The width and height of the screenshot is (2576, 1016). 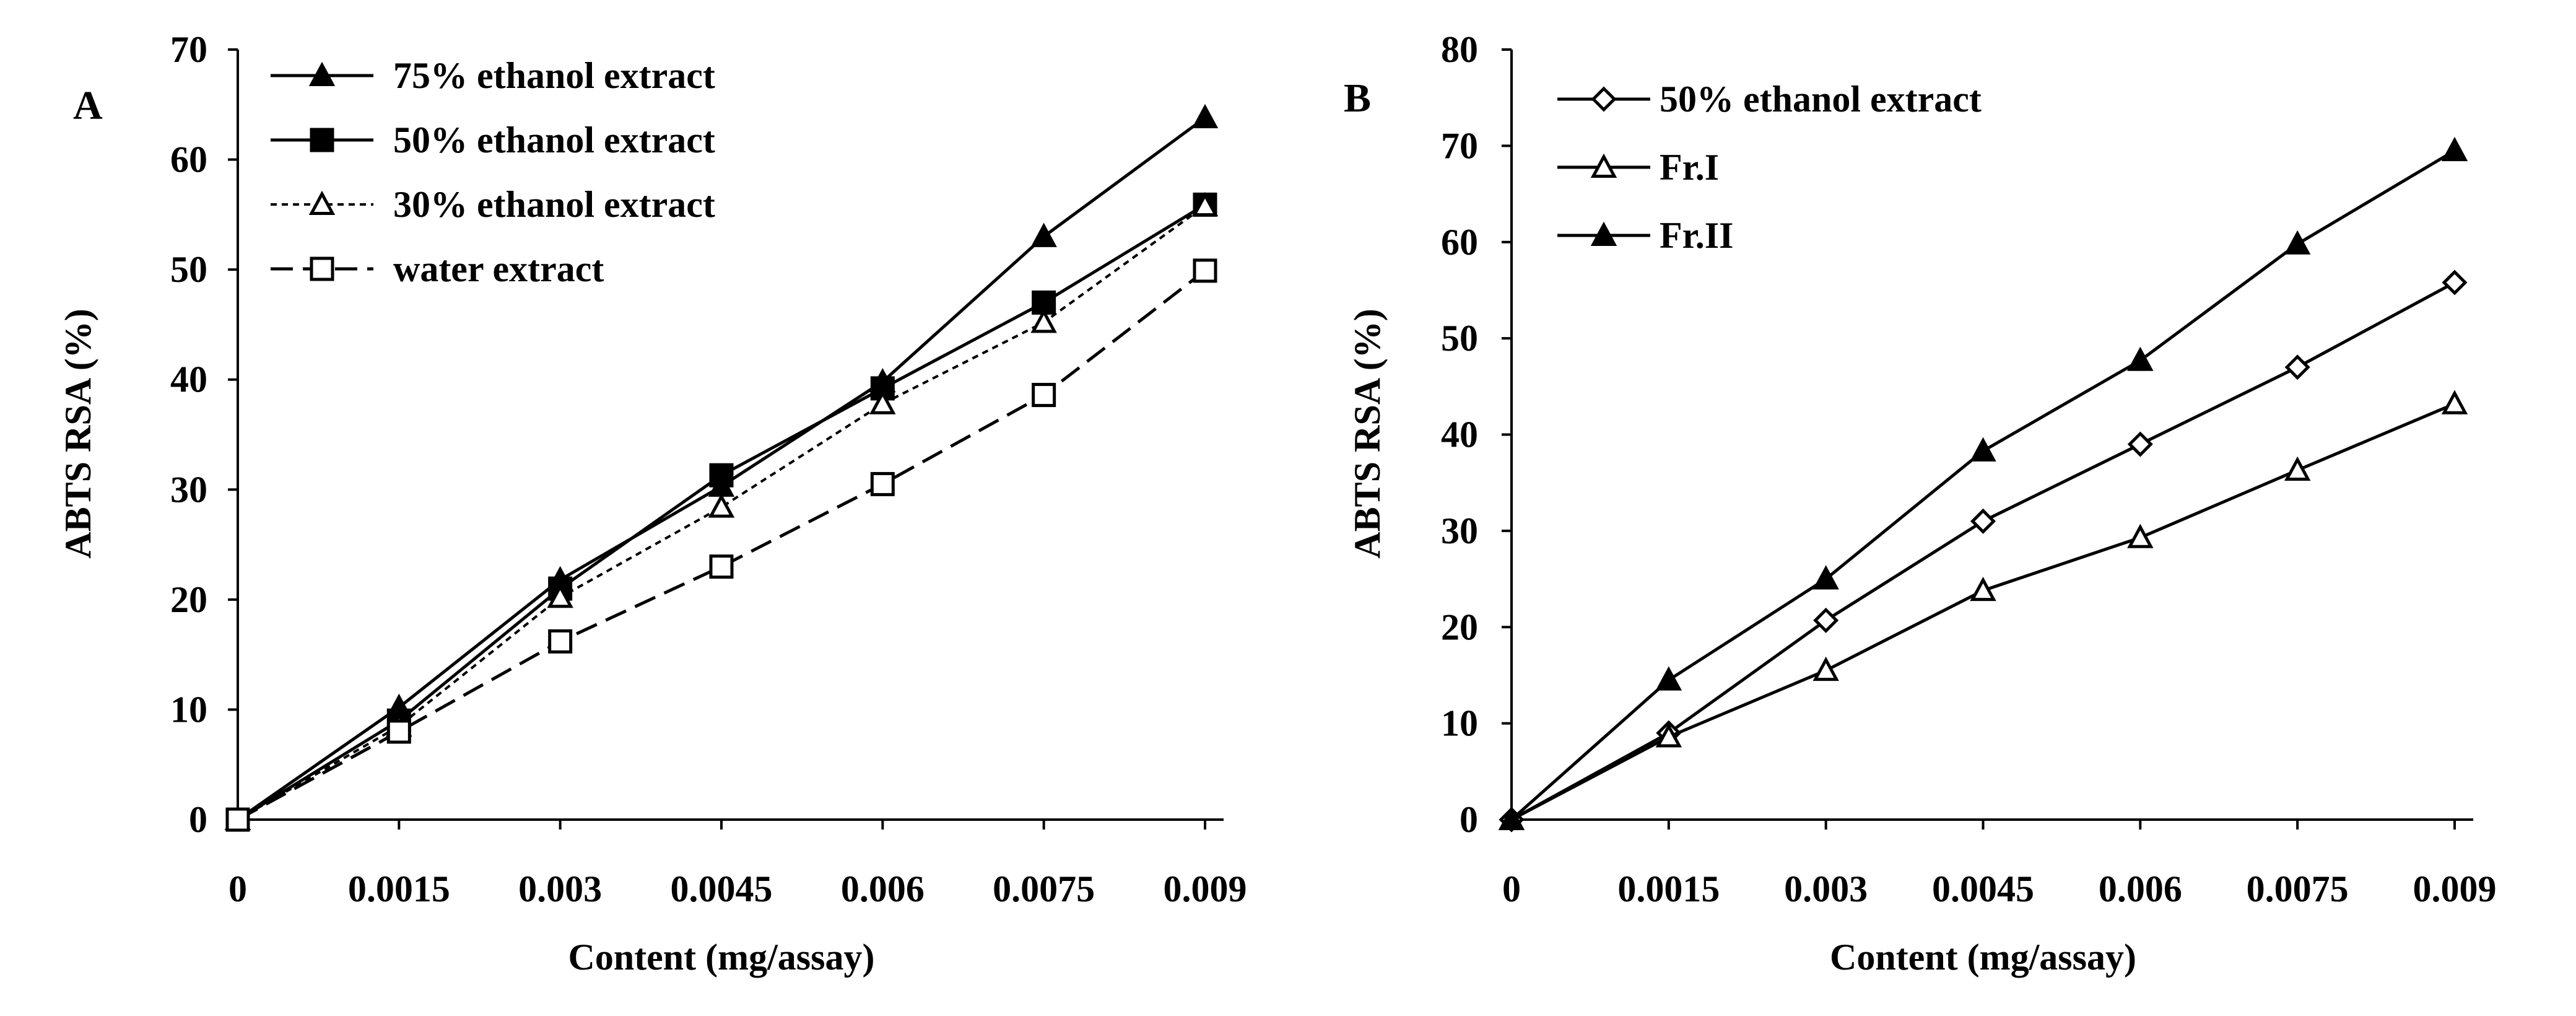 What do you see at coordinates (1696, 235) in the screenshot?
I see `legend-label: Fr.II` at bounding box center [1696, 235].